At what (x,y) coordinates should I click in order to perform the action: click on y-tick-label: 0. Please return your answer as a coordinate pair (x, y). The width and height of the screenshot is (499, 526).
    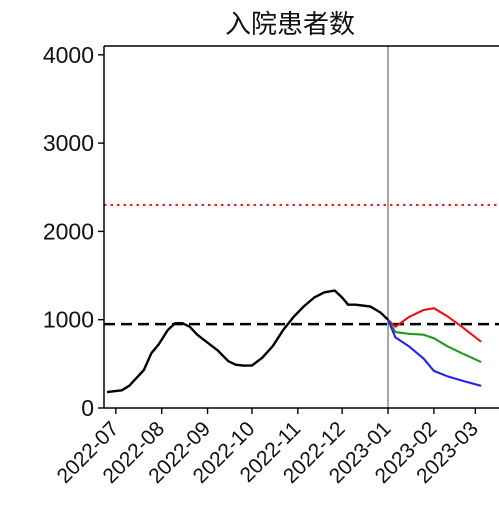
    Looking at the image, I should click on (87, 408).